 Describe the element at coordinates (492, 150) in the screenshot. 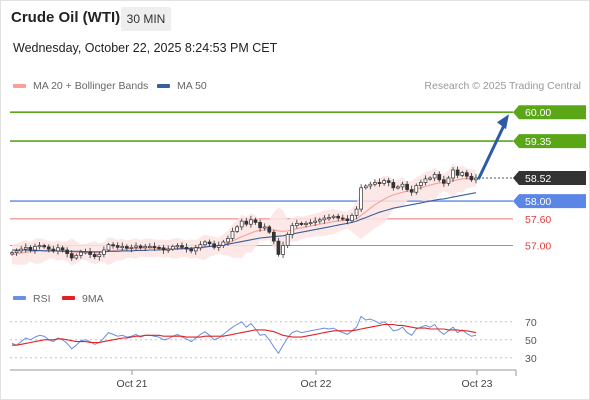

I see `target-arrow-shaft` at that location.